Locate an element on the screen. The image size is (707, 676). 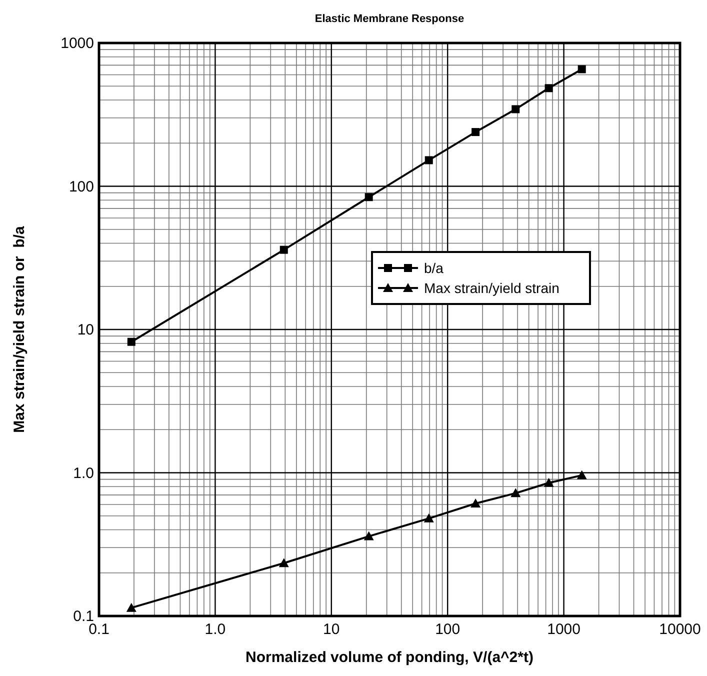
y-tick-label: 100 is located at coordinates (81, 187).